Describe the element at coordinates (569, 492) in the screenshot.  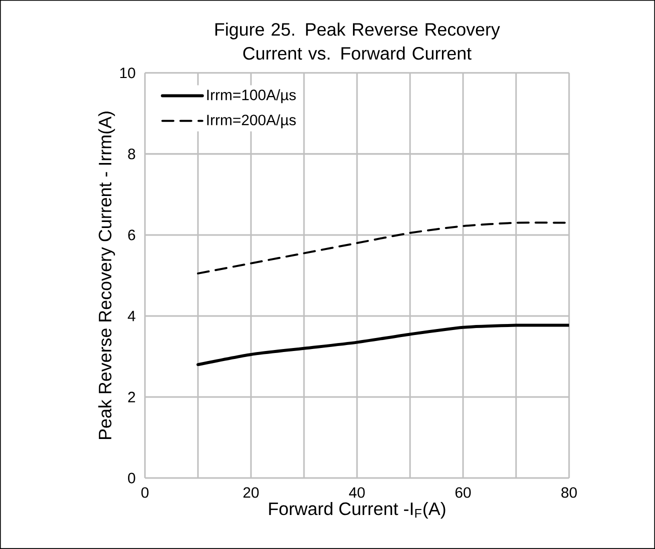
I see `x-tick-label: 80` at that location.